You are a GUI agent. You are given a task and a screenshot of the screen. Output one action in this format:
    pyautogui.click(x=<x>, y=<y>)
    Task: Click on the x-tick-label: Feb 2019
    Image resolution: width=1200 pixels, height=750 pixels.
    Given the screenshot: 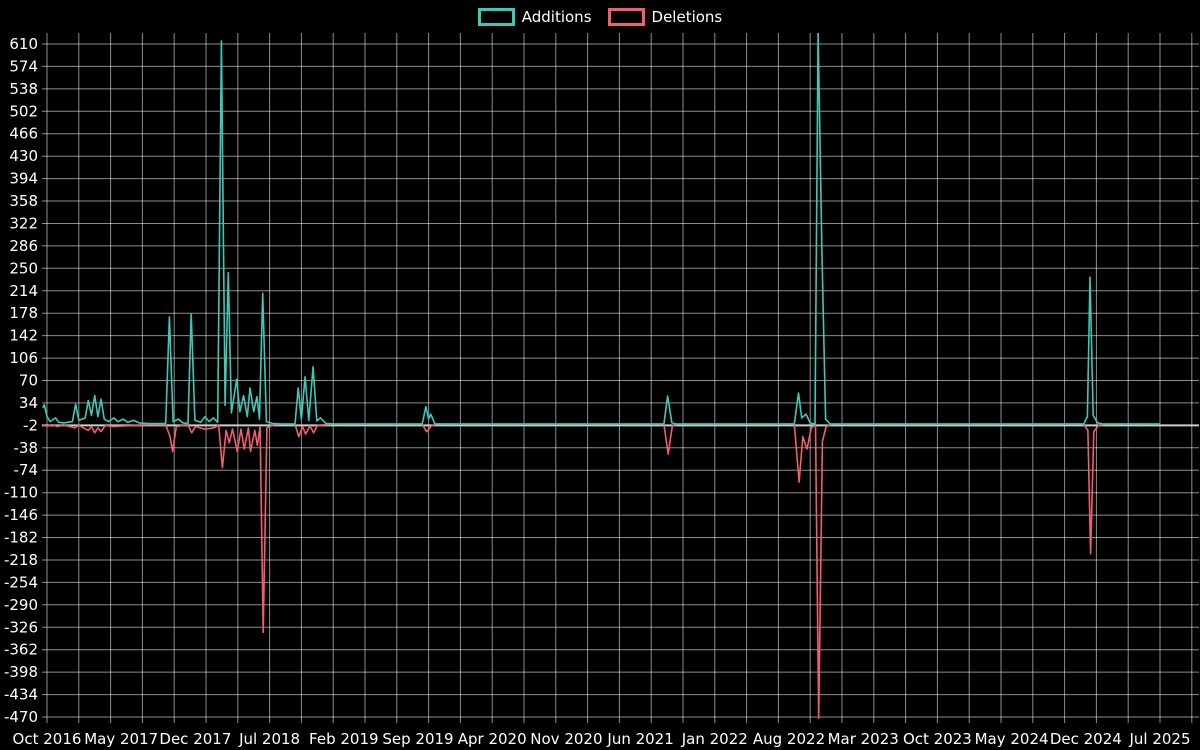 What is the action you would take?
    pyautogui.click(x=344, y=739)
    